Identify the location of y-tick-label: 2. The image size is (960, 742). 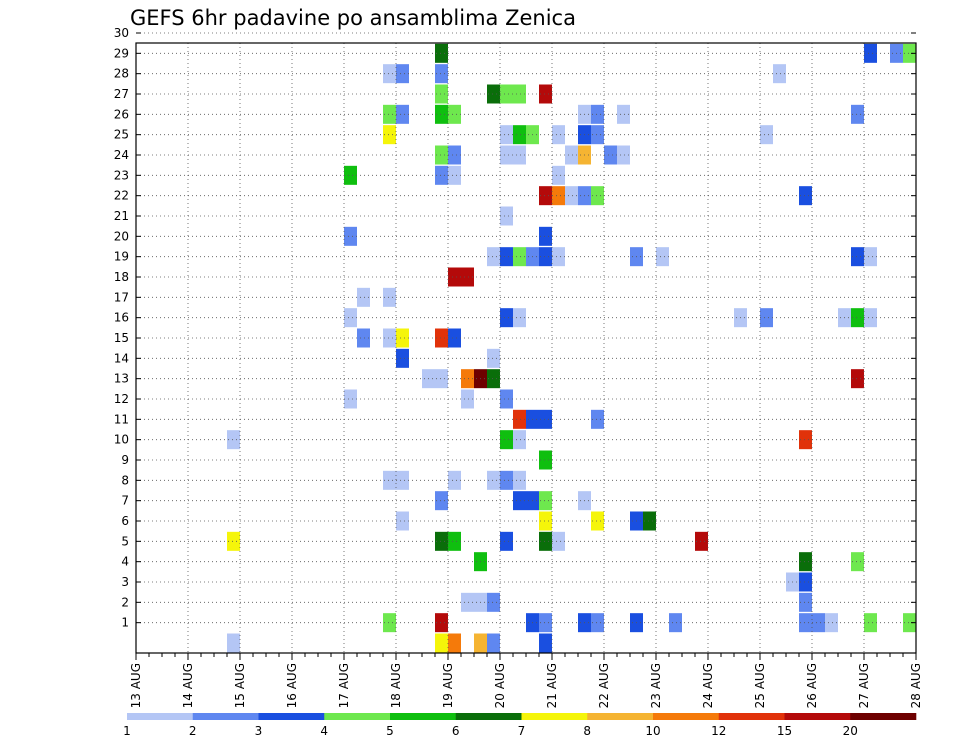
(125, 602).